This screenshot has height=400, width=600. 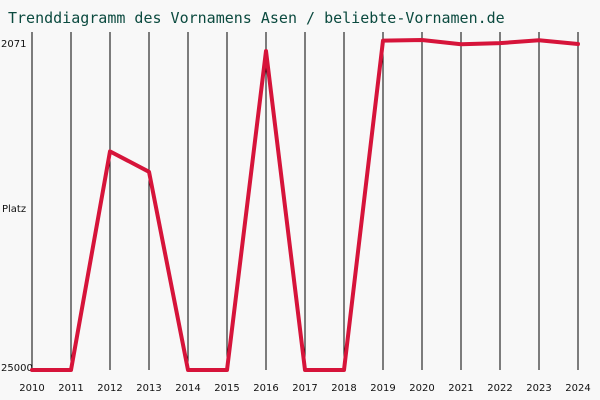 What do you see at coordinates (460, 388) in the screenshot?
I see `x-tick-label: 2021` at bounding box center [460, 388].